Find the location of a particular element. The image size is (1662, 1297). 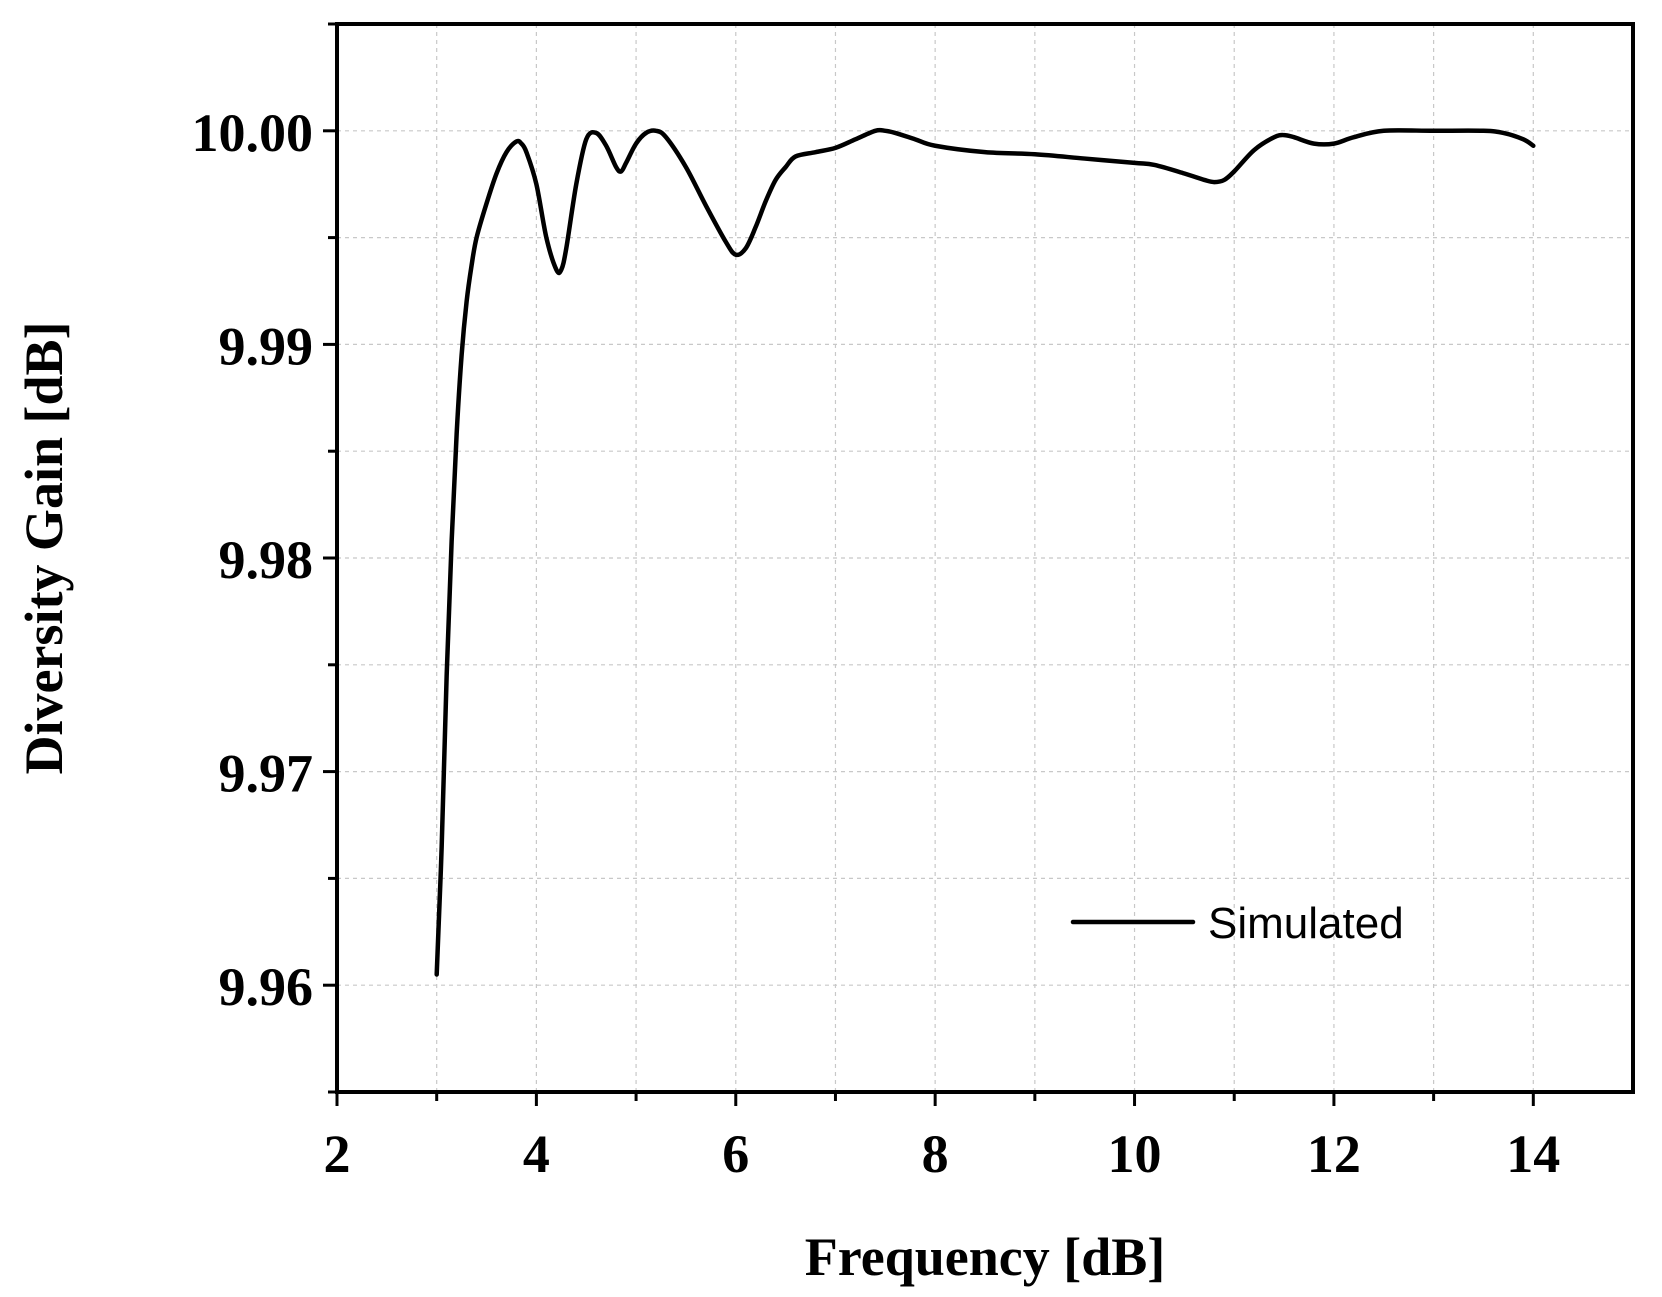

y-tick-label: 9.96 is located at coordinates (266, 987).